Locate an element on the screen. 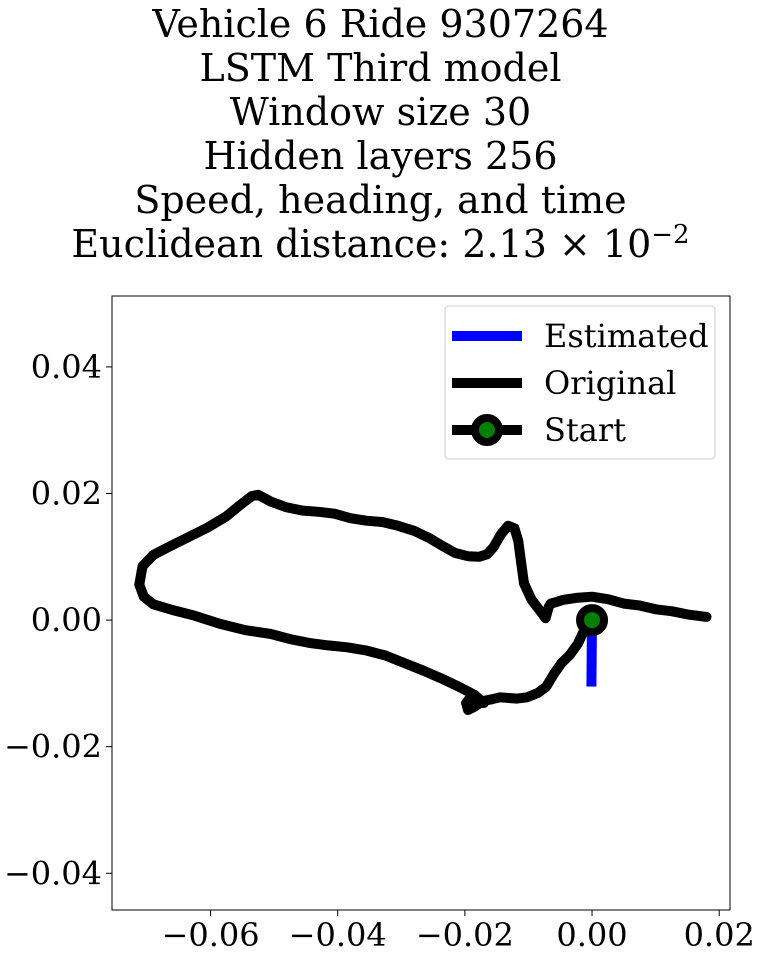  title-line-6: Euclidean distance: 2.13 × 10−2 is located at coordinates (380, 244).